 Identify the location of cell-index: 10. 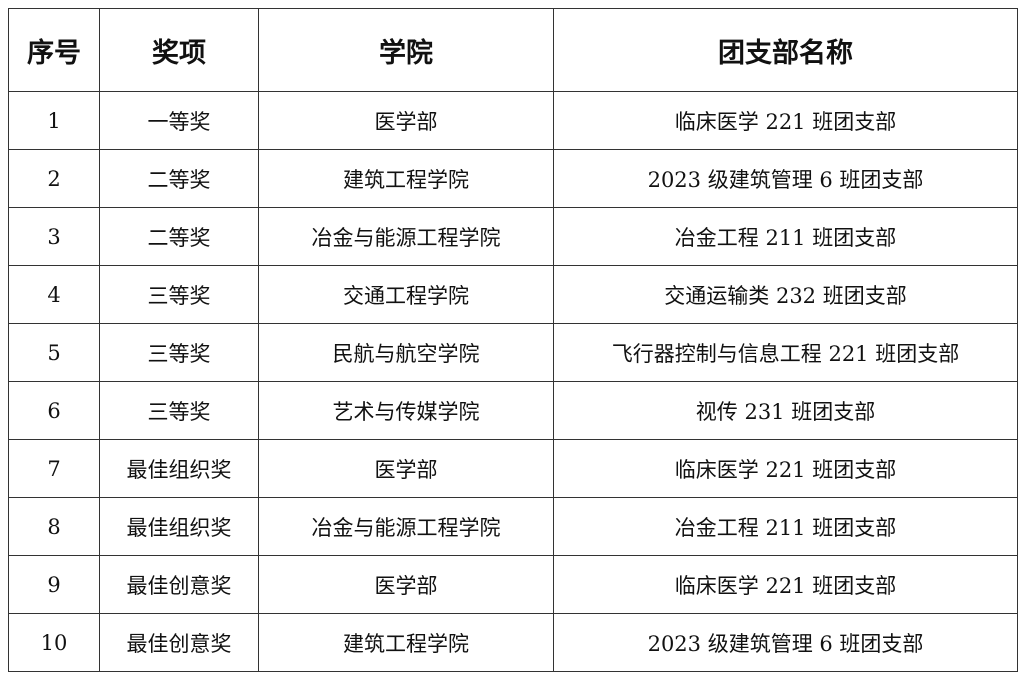
(54, 642).